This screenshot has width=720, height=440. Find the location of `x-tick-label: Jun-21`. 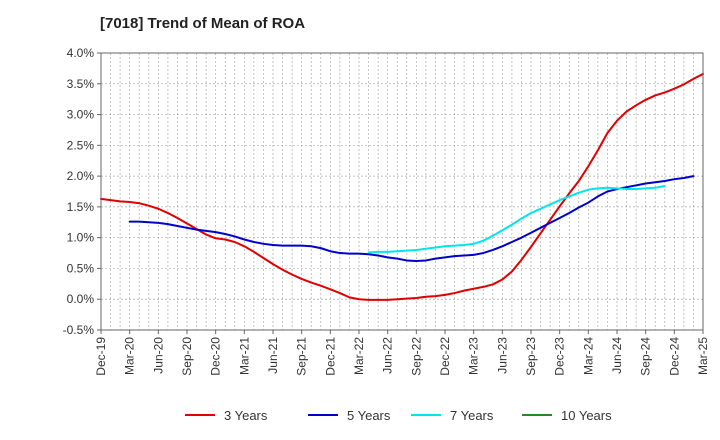

x-tick-label: Jun-21 is located at coordinates (273, 355).